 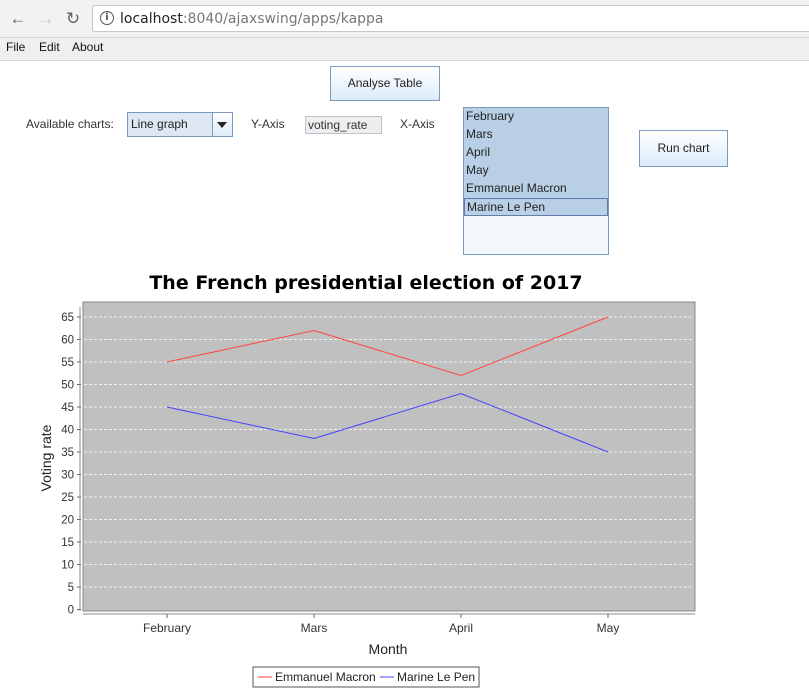 What do you see at coordinates (450, 18) in the screenshot?
I see `address-bar: i localhost:8040/ajaxswing/apps/kappa` at bounding box center [450, 18].